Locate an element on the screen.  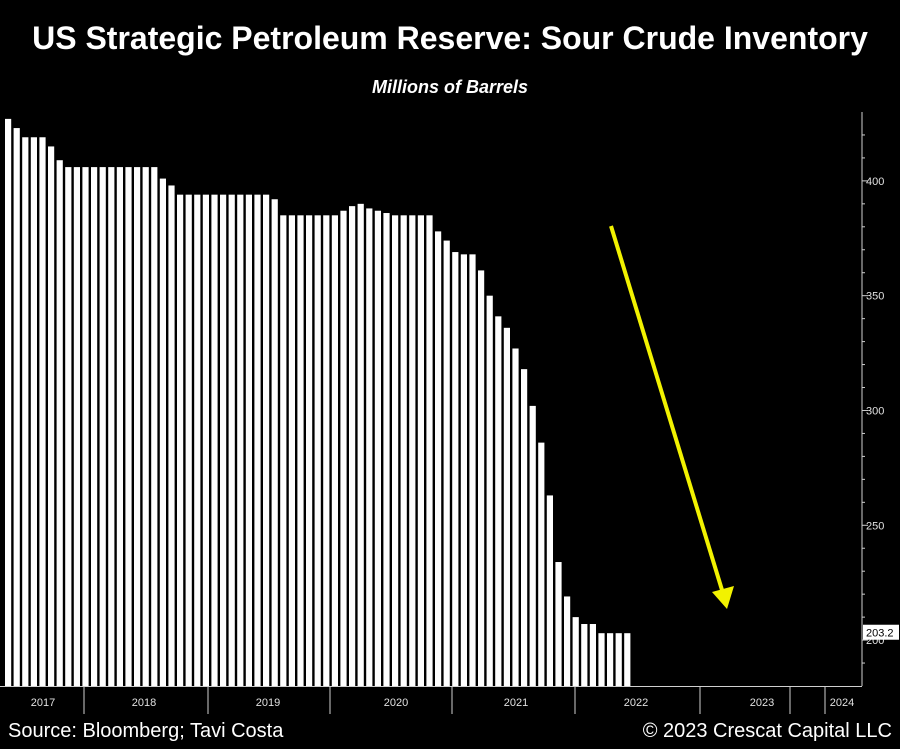
trend-arrow-shaft is located at coordinates (666, 408).